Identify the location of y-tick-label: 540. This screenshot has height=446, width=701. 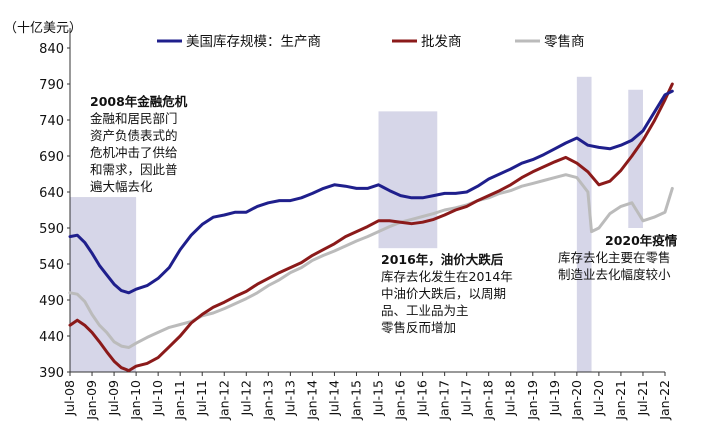
(51, 265).